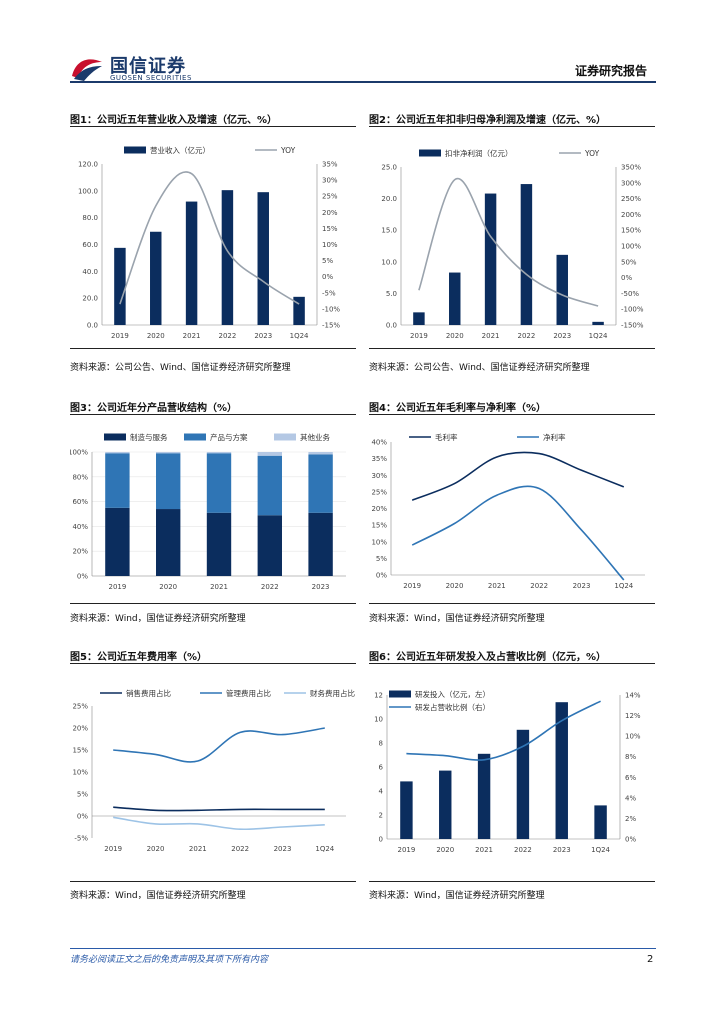 The image size is (724, 1024). I want to click on y-tick-label: 25.0, so click(389, 168).